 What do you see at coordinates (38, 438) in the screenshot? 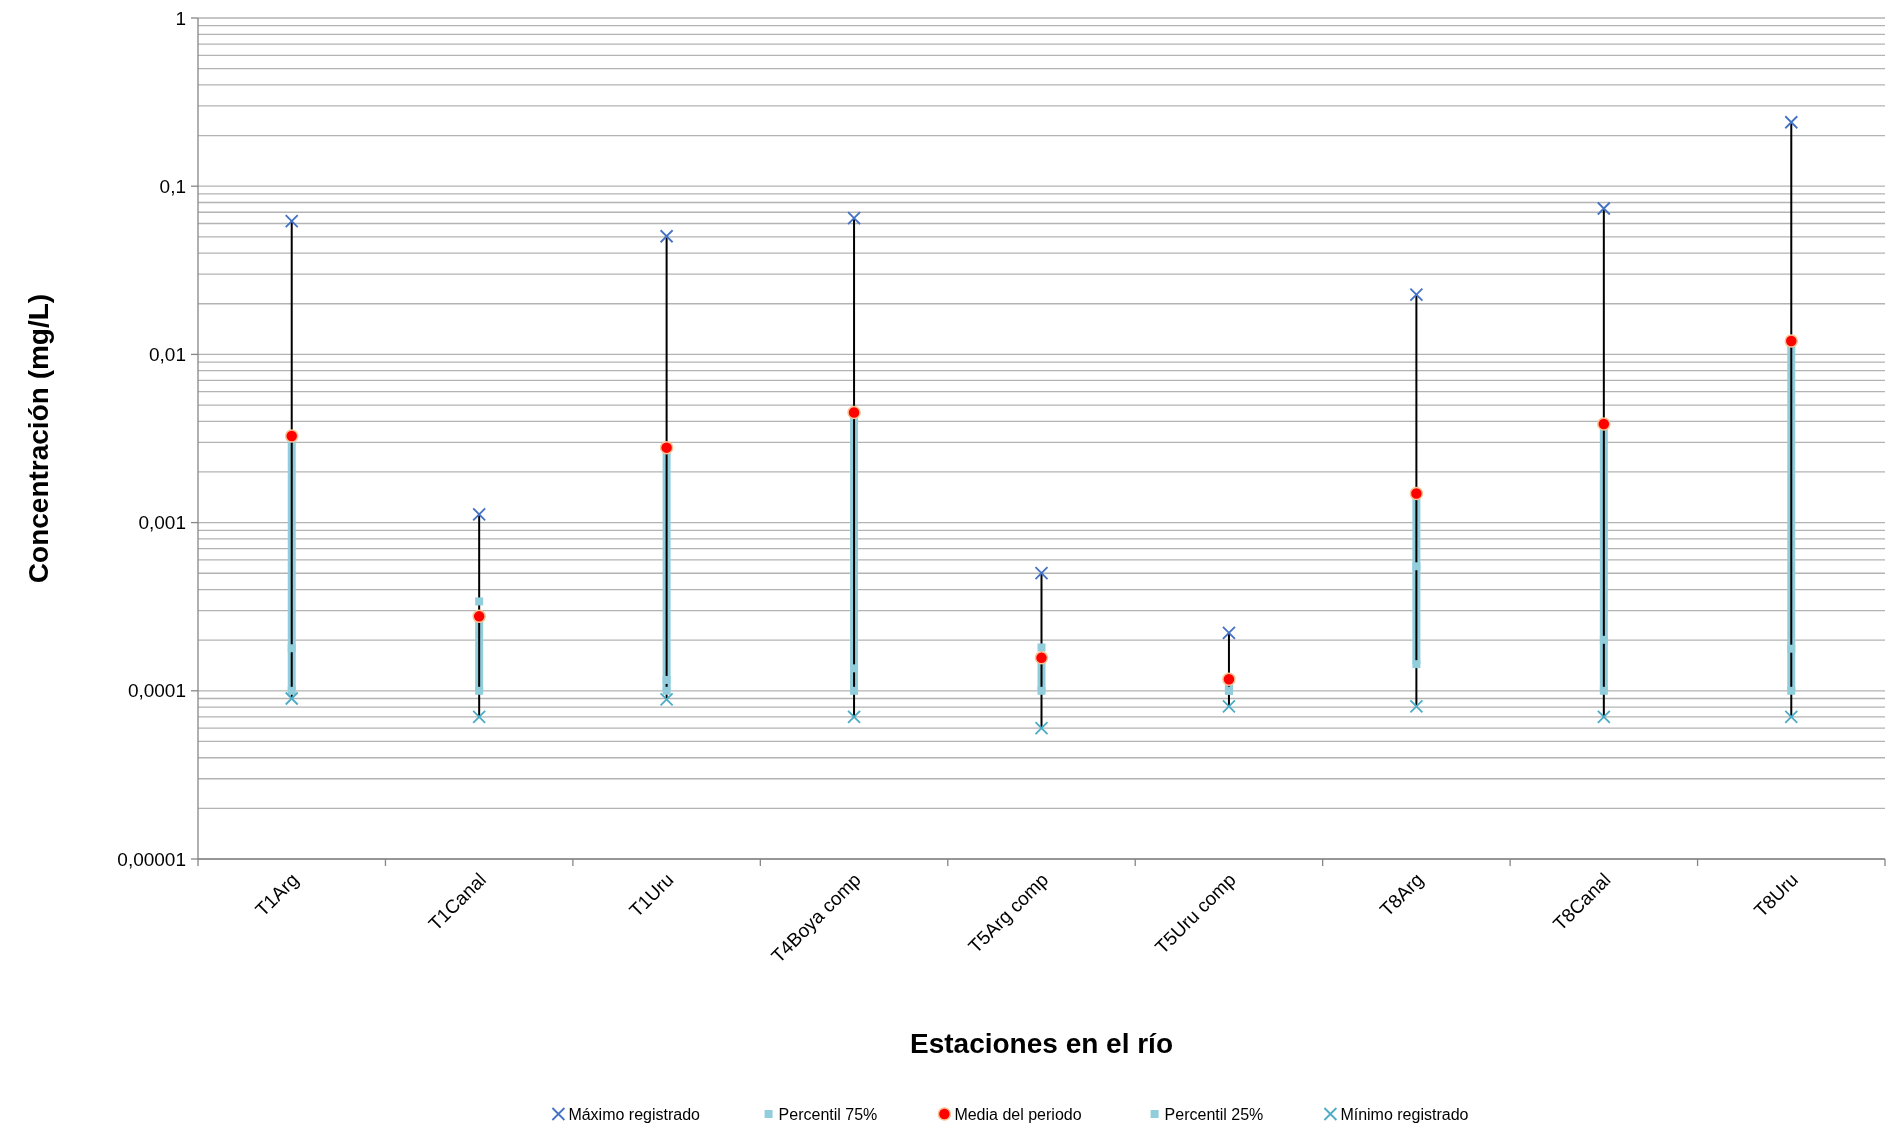
I see `y-axis-title: Concentración (mg/L)` at bounding box center [38, 438].